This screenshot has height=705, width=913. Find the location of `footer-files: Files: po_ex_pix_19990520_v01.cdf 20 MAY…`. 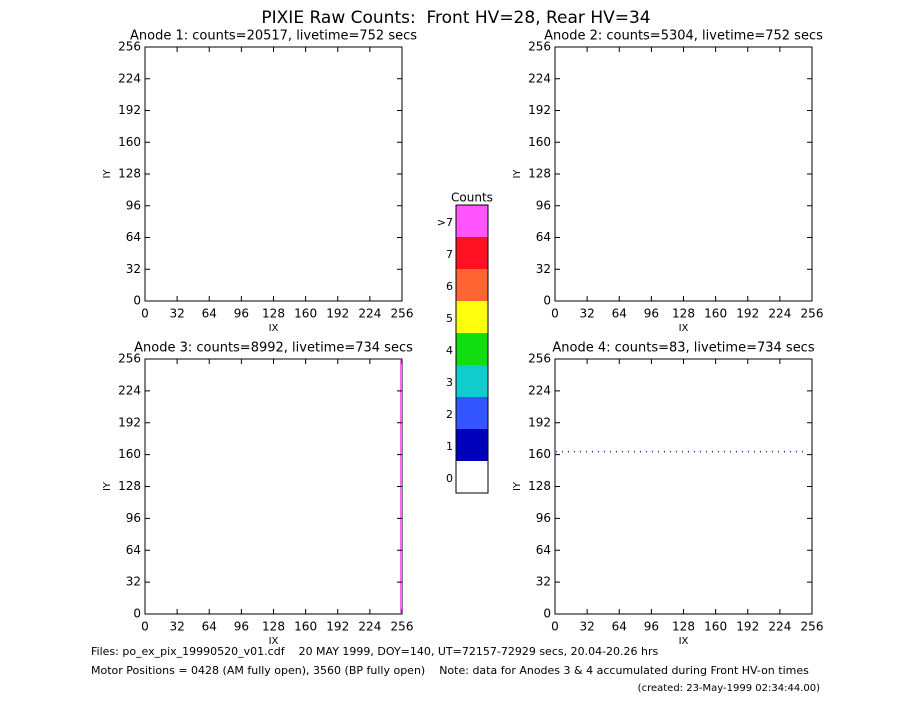

footer-files: Files: po_ex_pix_19990520_v01.cdf 20 MAY… is located at coordinates (375, 651).